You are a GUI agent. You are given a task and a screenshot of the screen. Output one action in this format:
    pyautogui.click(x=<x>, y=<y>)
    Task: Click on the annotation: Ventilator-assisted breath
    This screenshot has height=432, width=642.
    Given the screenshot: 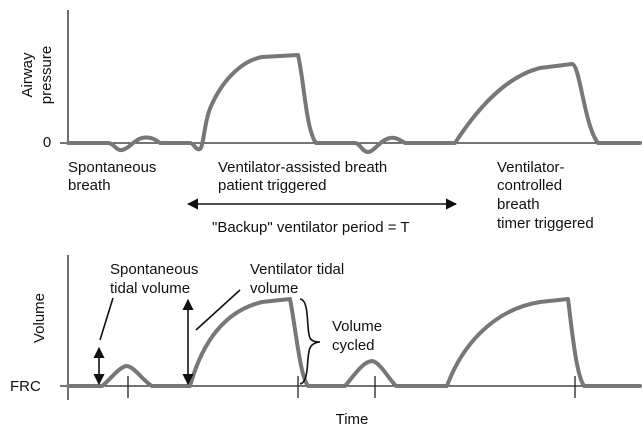 What is the action you would take?
    pyautogui.click(x=302, y=167)
    